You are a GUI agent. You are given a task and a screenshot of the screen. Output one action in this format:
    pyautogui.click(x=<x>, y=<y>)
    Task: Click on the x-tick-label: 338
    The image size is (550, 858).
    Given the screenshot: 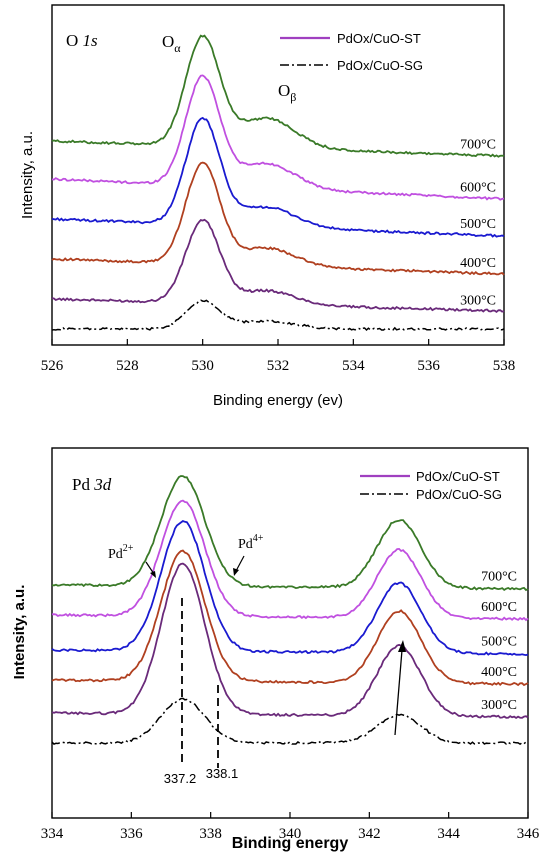 What is the action you would take?
    pyautogui.click(x=210, y=834)
    